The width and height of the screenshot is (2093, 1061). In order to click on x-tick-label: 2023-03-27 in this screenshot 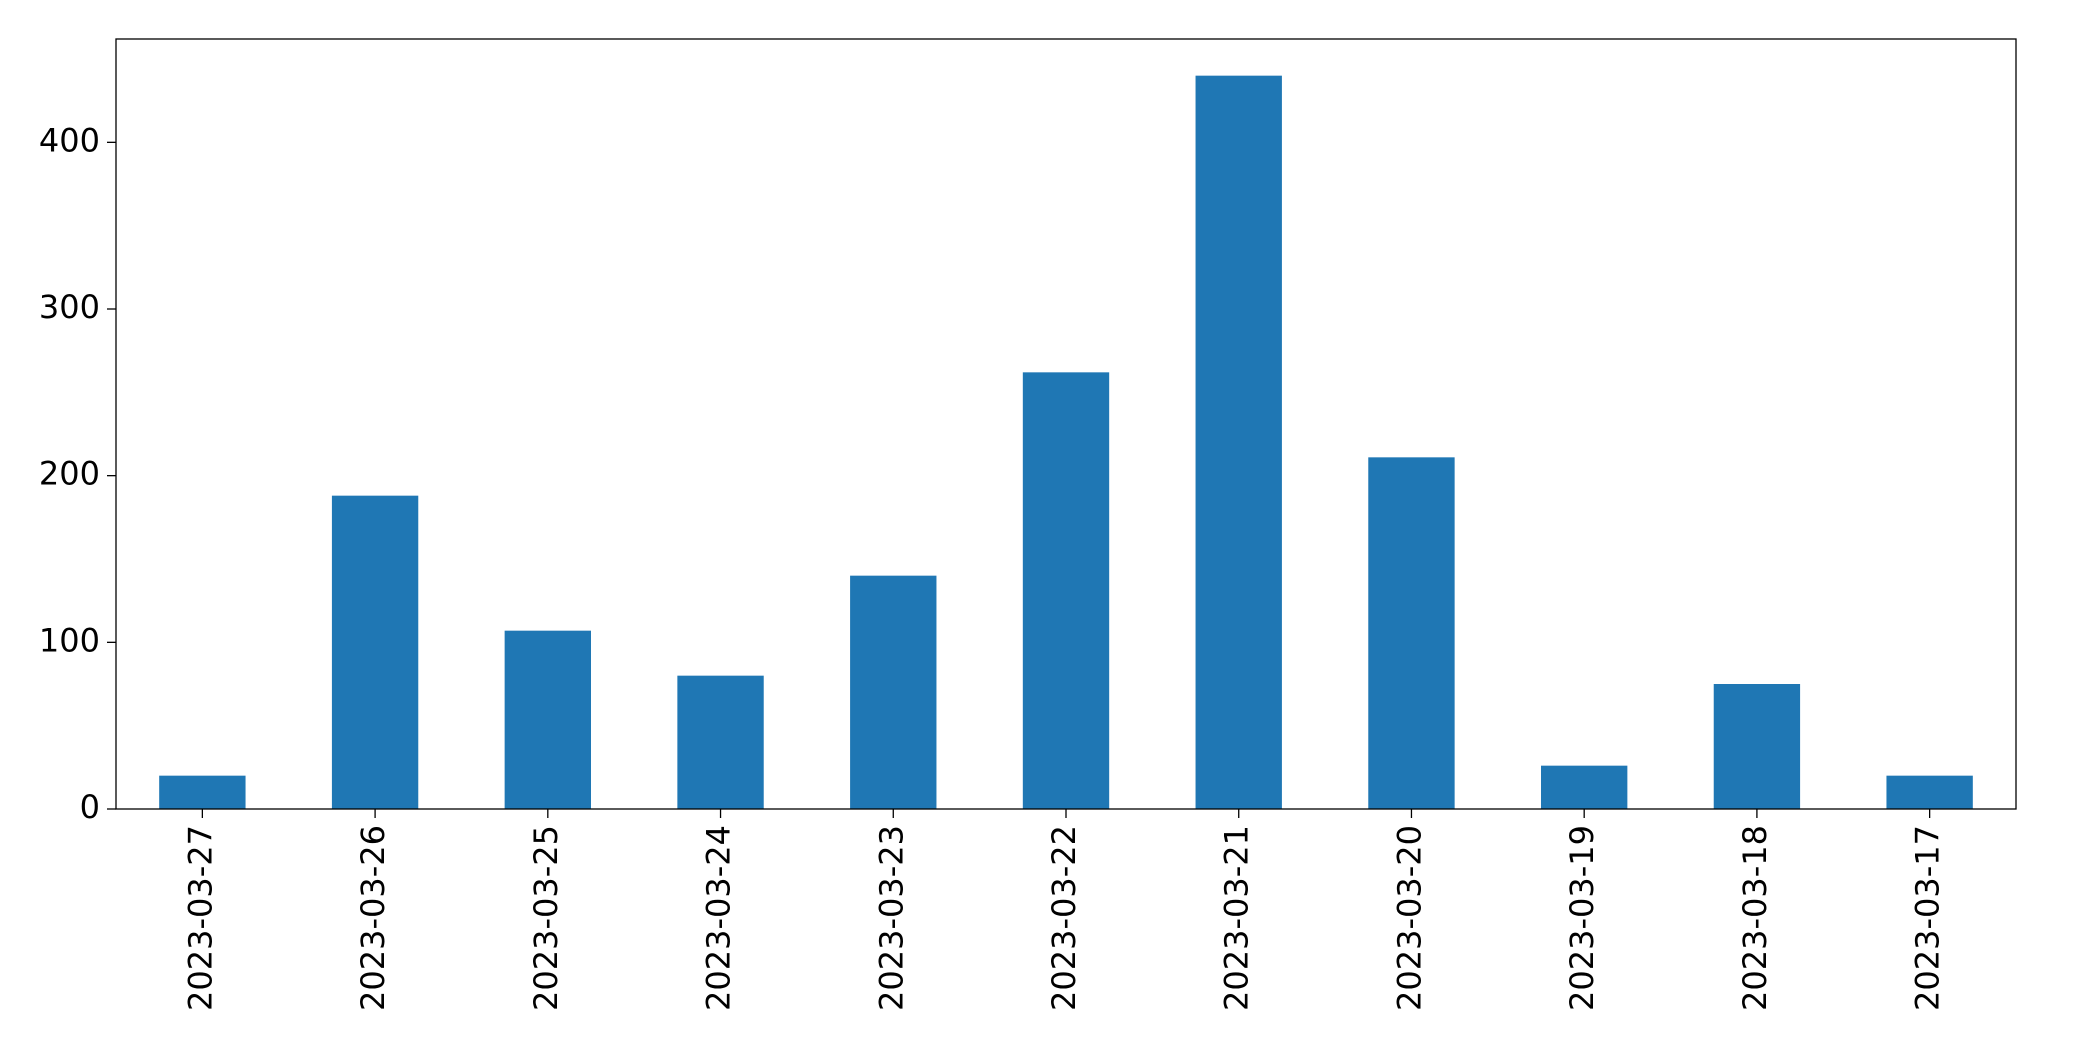, I will do `click(200, 918)`.